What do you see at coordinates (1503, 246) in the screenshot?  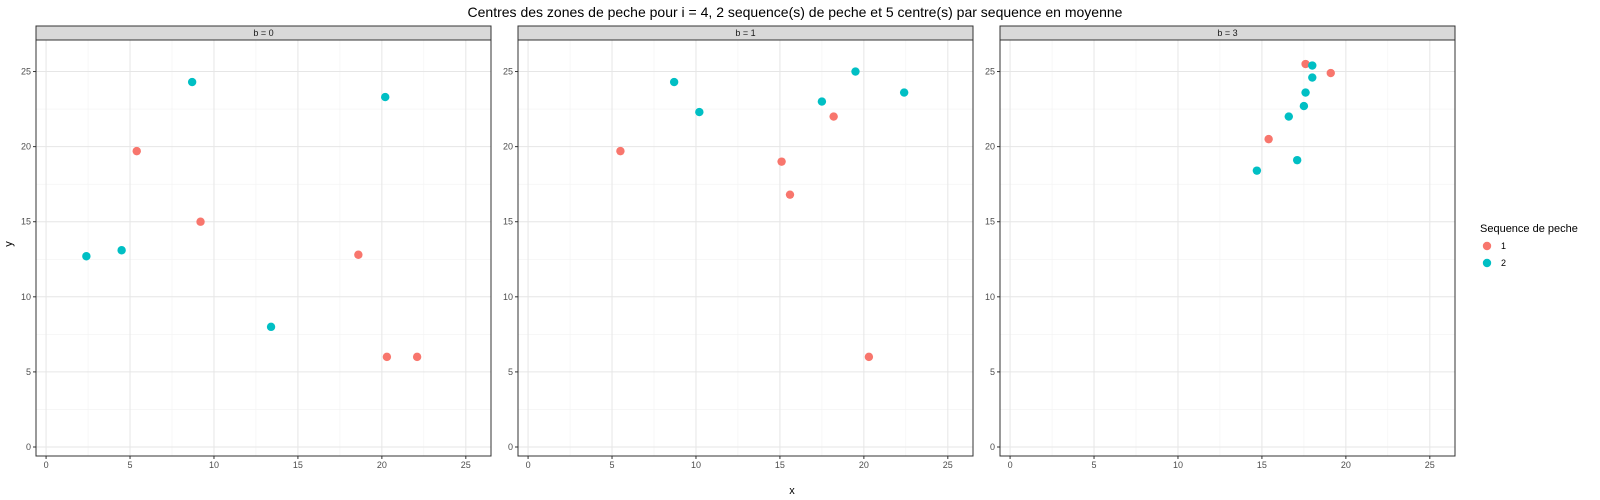 I see `legend-label-1: 1` at bounding box center [1503, 246].